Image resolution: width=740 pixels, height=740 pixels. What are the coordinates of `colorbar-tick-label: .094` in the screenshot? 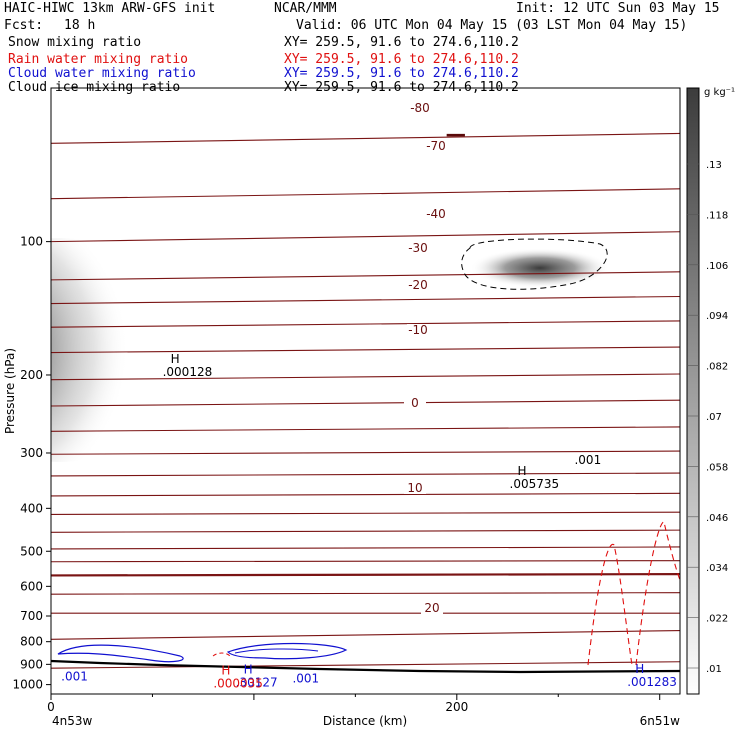 It's located at (717, 316).